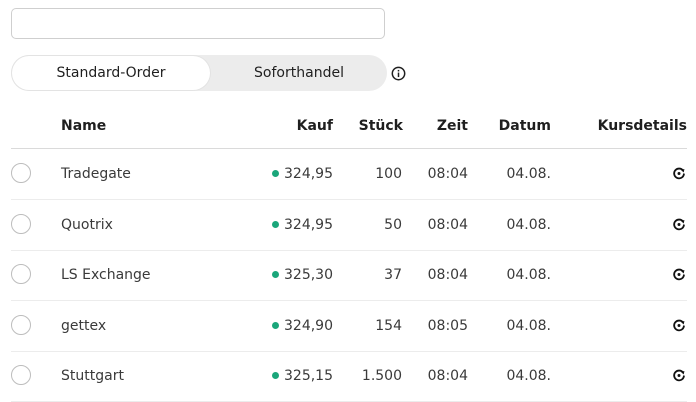  Describe the element at coordinates (349, 148) in the screenshot. I see `header-divider` at that location.